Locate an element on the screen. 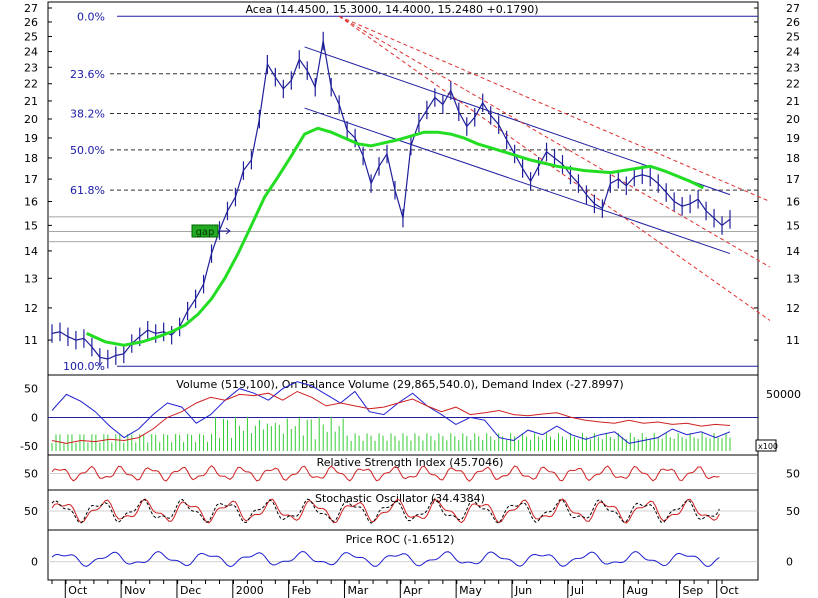  demand-index-line is located at coordinates (391, 417).